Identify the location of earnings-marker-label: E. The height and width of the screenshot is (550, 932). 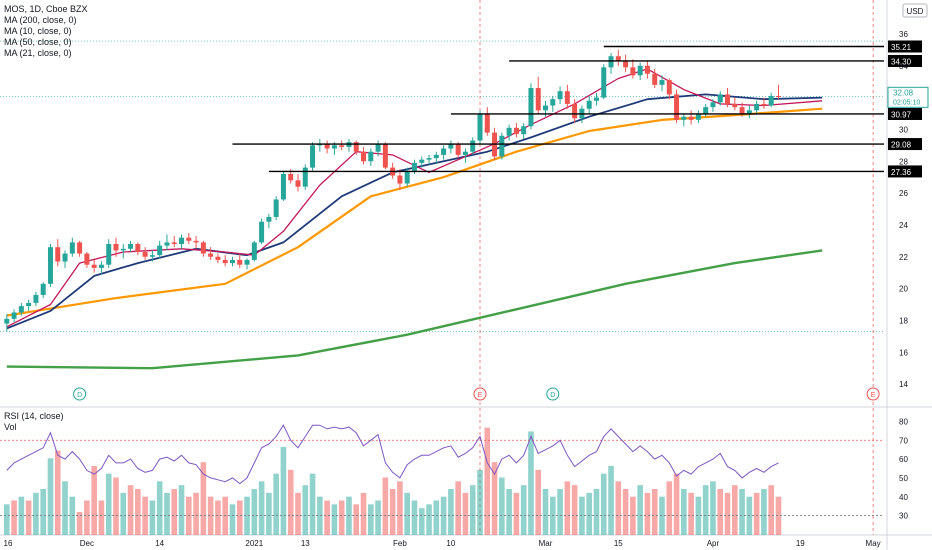
(480, 395).